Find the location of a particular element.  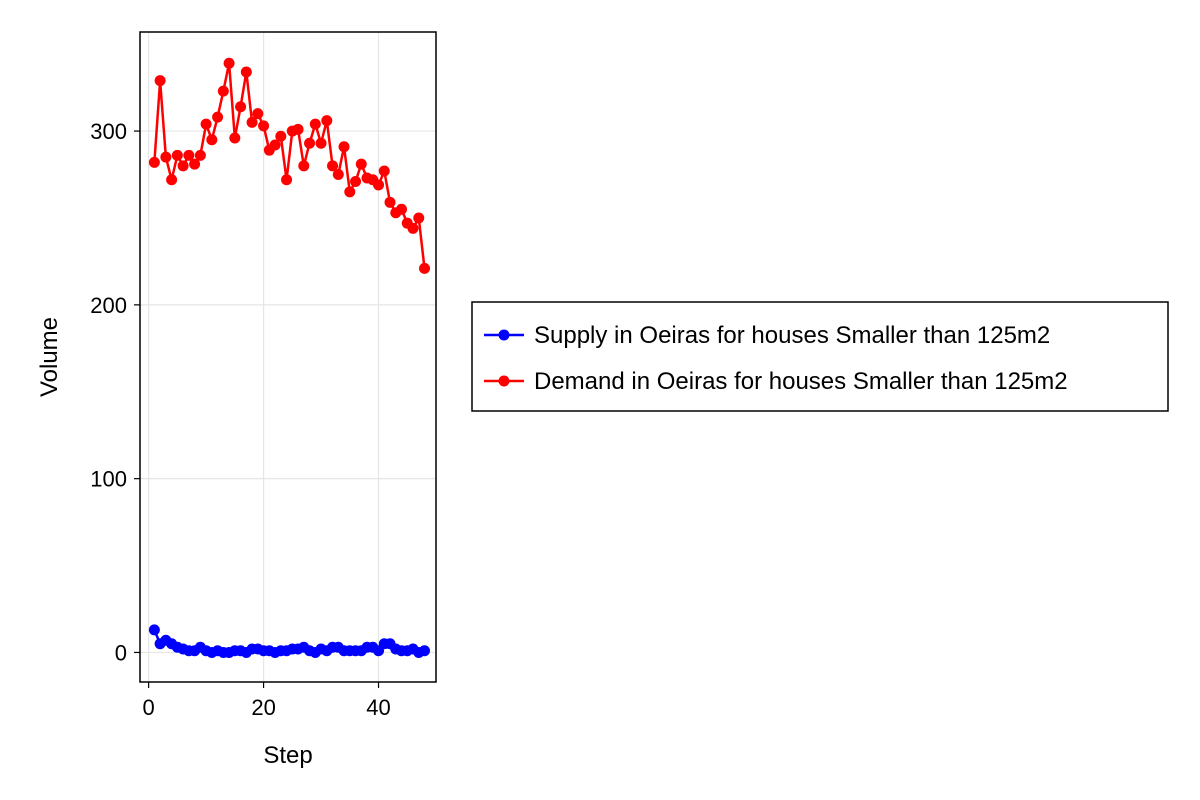

x-axis-title: Step is located at coordinates (287, 755).